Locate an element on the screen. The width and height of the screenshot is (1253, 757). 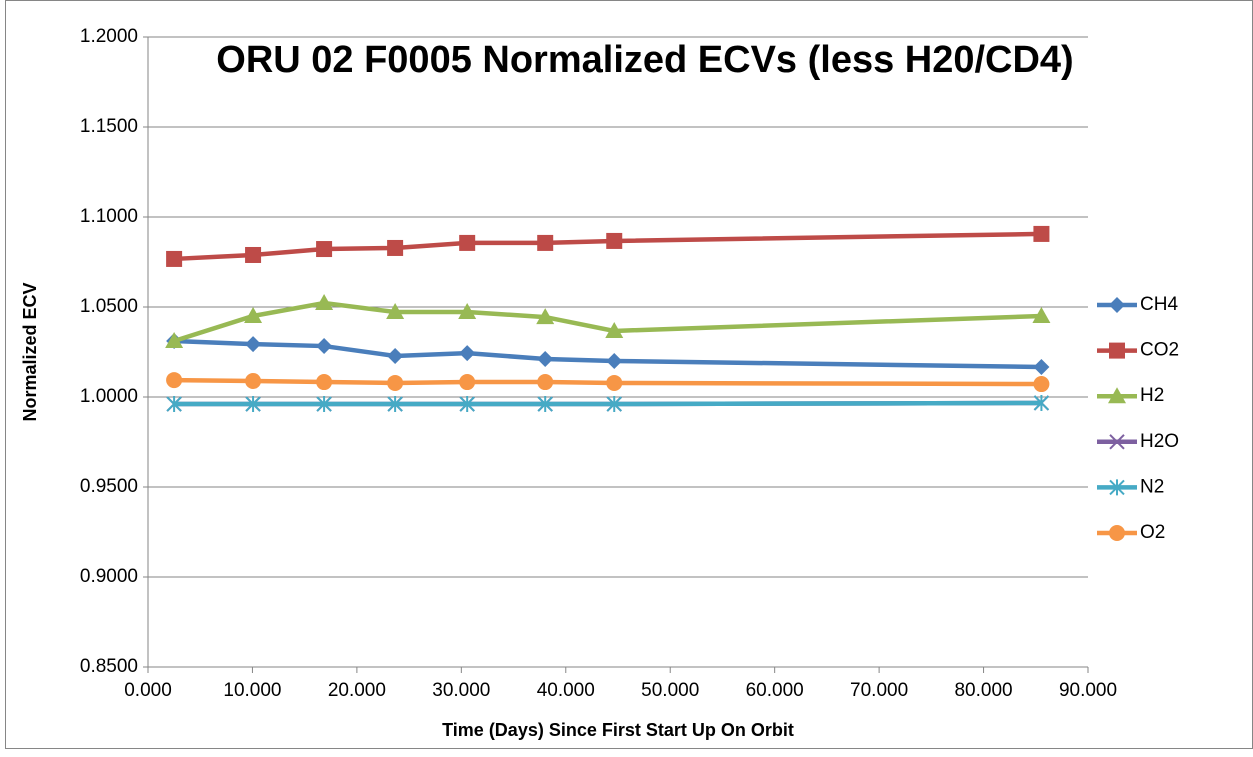
legend-label: CO2 is located at coordinates (1159, 350).